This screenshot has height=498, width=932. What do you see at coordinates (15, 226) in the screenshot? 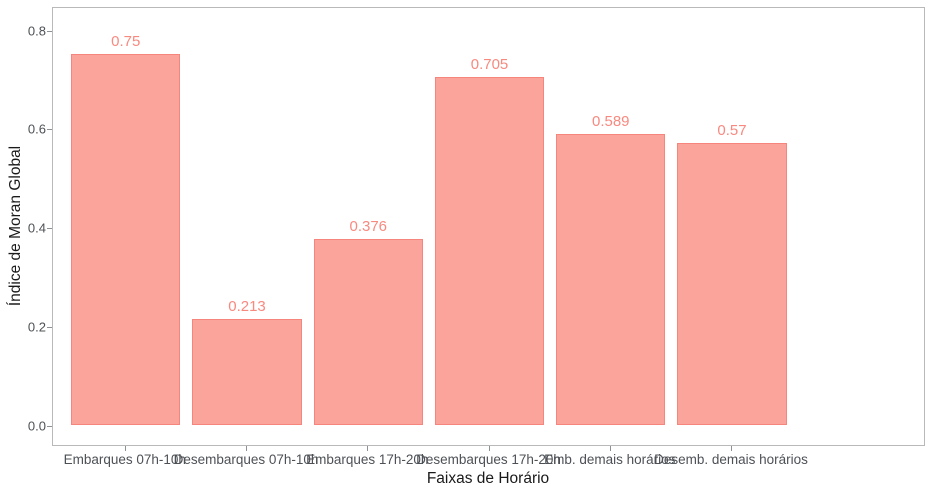
I see `y-axis-title: Índice de Moran Global` at bounding box center [15, 226].